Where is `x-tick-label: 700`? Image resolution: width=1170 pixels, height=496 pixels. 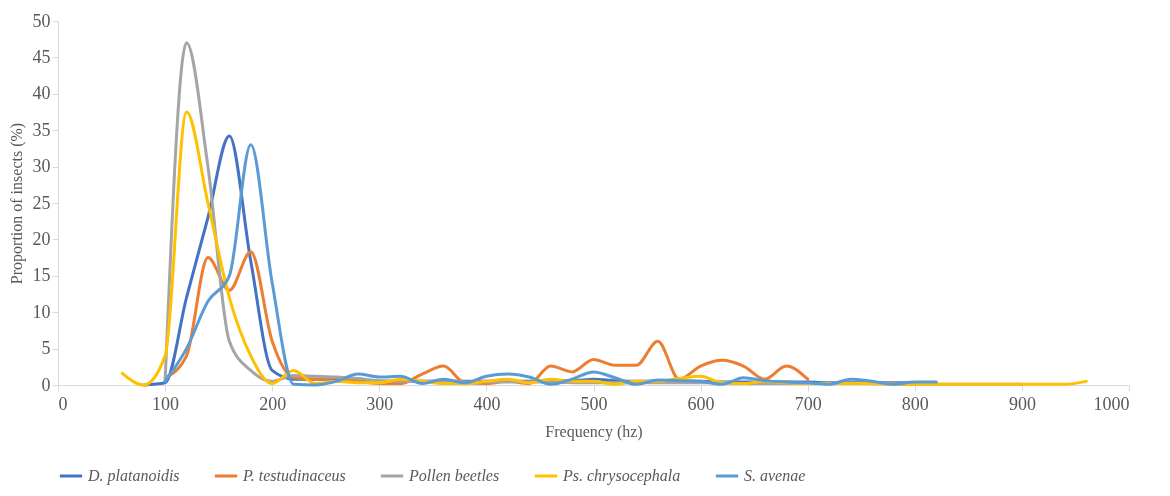
x-tick-label: 700 is located at coordinates (808, 403).